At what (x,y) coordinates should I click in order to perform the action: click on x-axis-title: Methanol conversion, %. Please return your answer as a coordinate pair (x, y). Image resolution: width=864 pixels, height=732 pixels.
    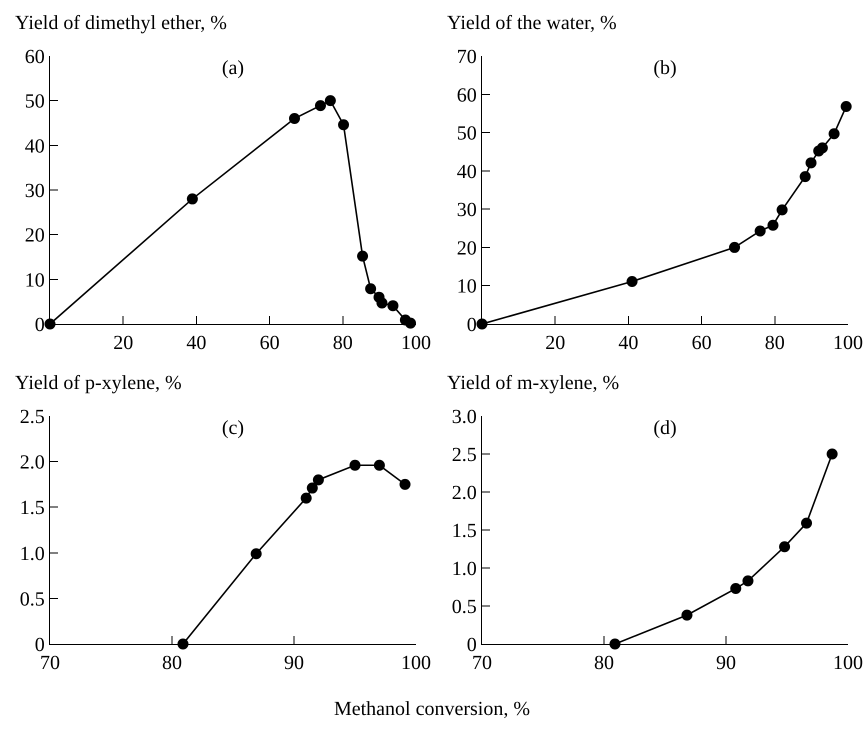
    Looking at the image, I should click on (432, 709).